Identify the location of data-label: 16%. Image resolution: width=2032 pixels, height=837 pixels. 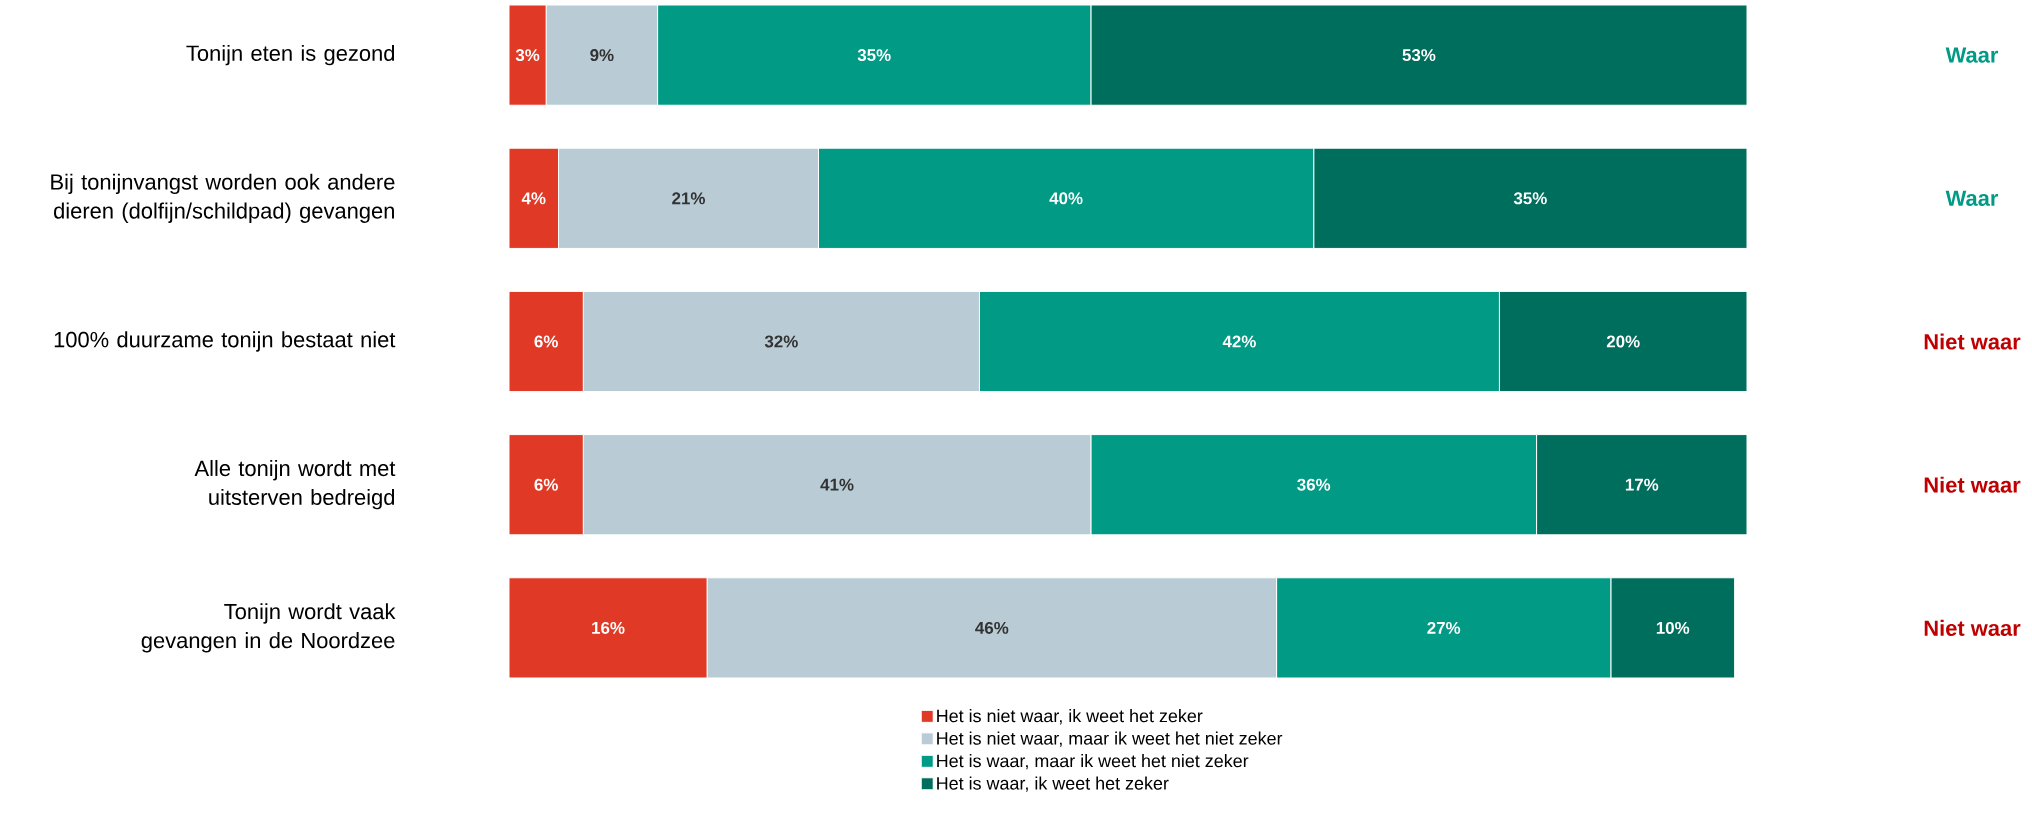
(608, 627).